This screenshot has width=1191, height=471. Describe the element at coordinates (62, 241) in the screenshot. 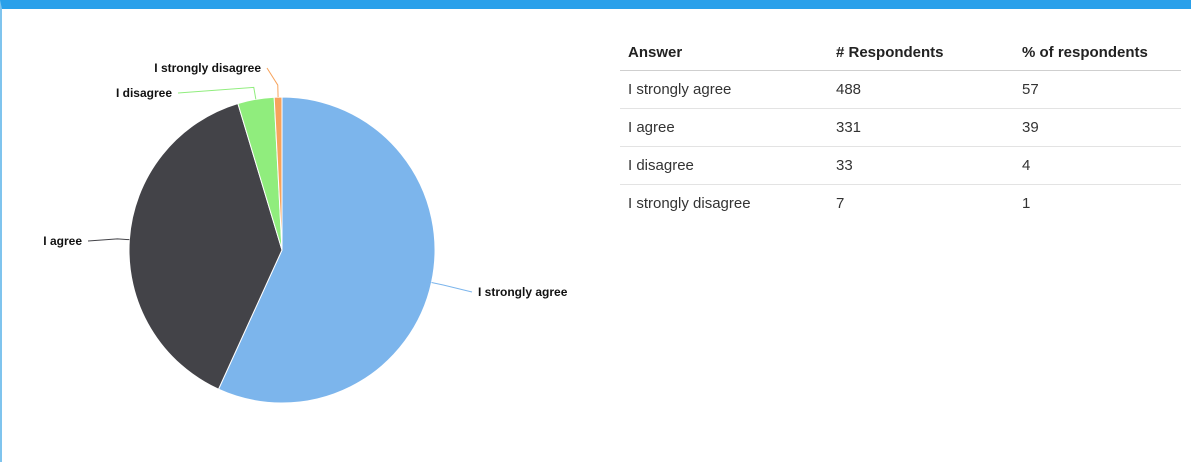

I see `pie-label-i-agree: I agree` at that location.